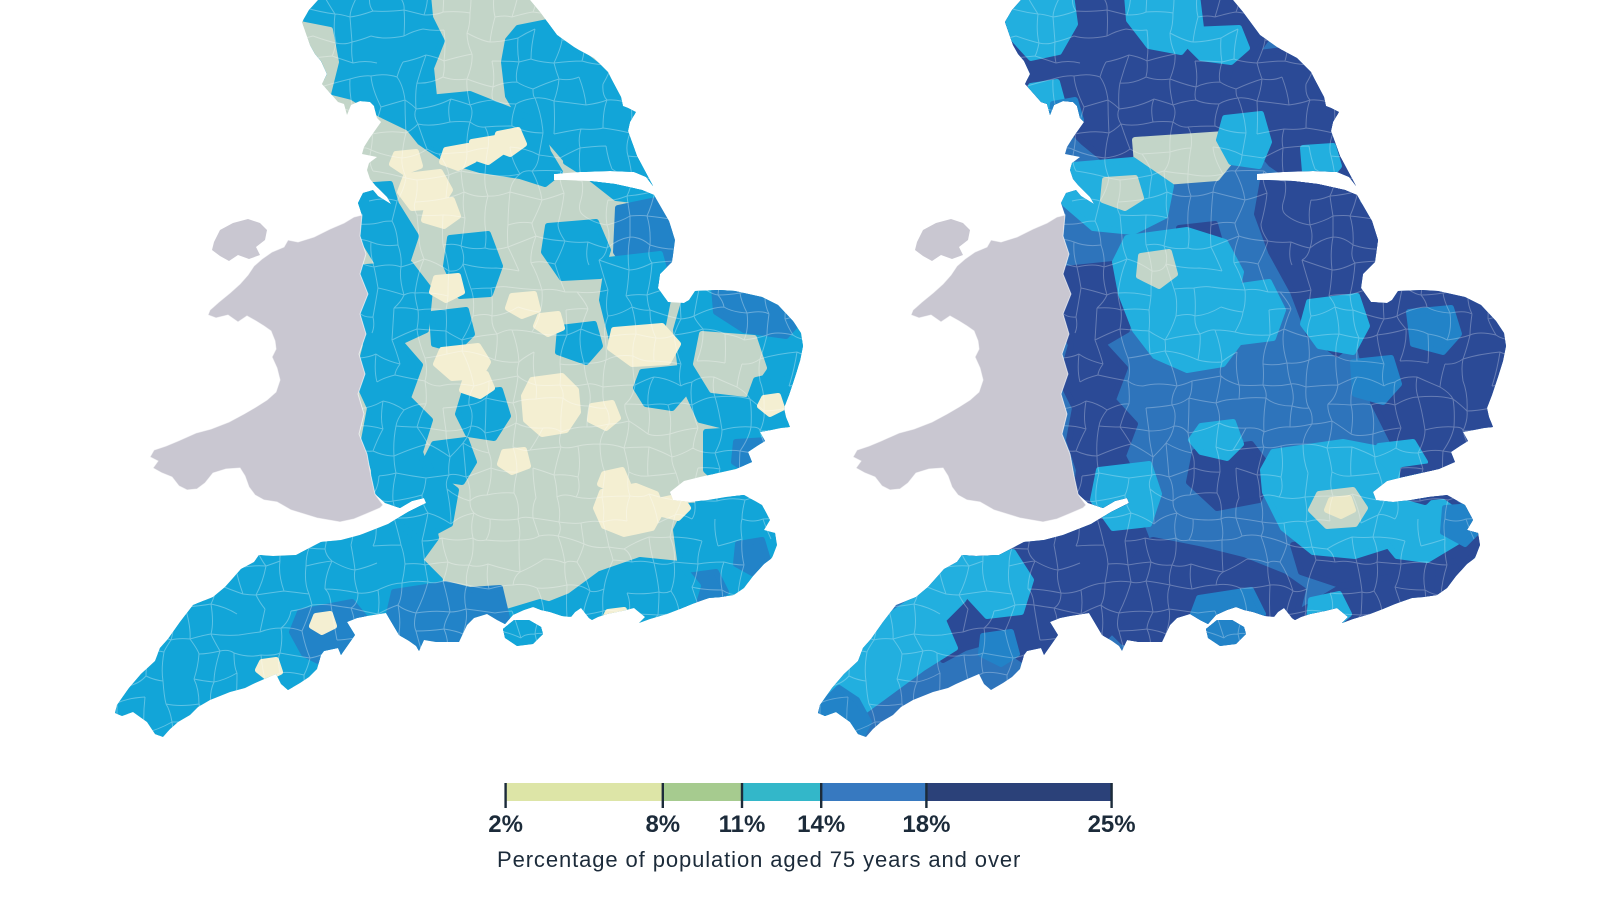 This screenshot has width=1600, height=900. Describe the element at coordinates (926, 824) in the screenshot. I see `svg-text: 18%` at that location.